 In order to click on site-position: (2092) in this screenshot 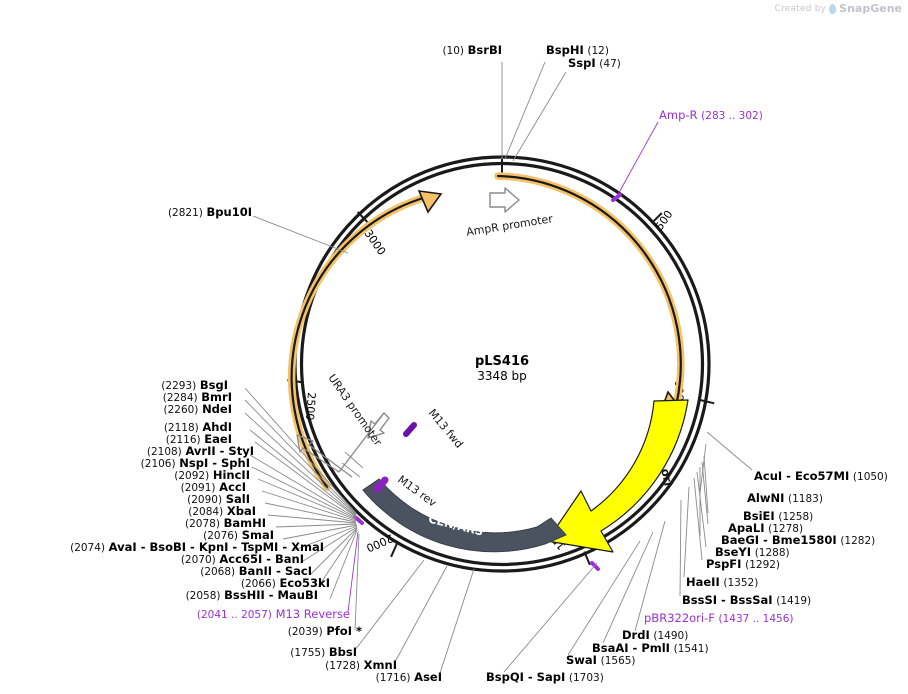, I will do `click(192, 476)`.